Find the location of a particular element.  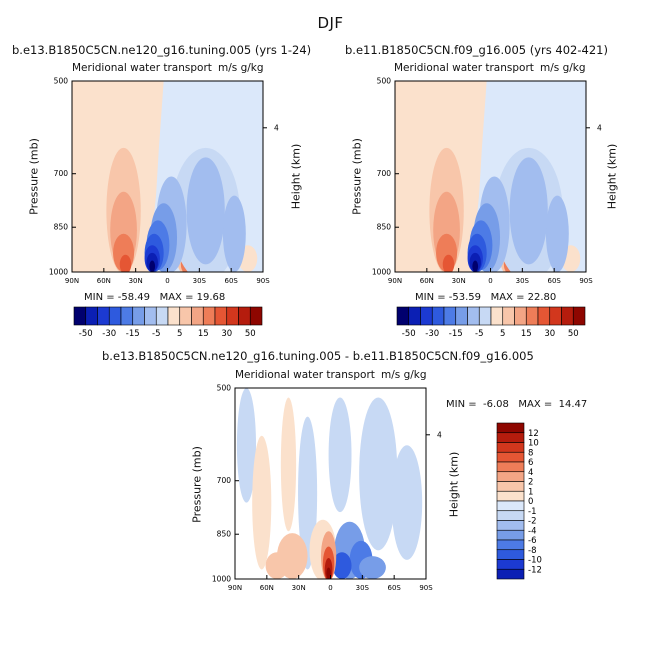

colorbar-label: -1 is located at coordinates (532, 512).